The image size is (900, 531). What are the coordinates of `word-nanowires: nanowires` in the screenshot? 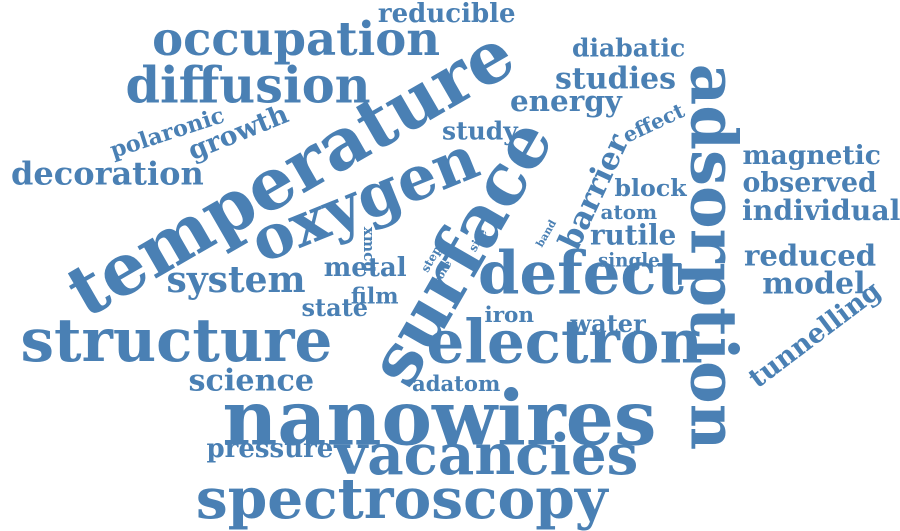 It's located at (438, 418).